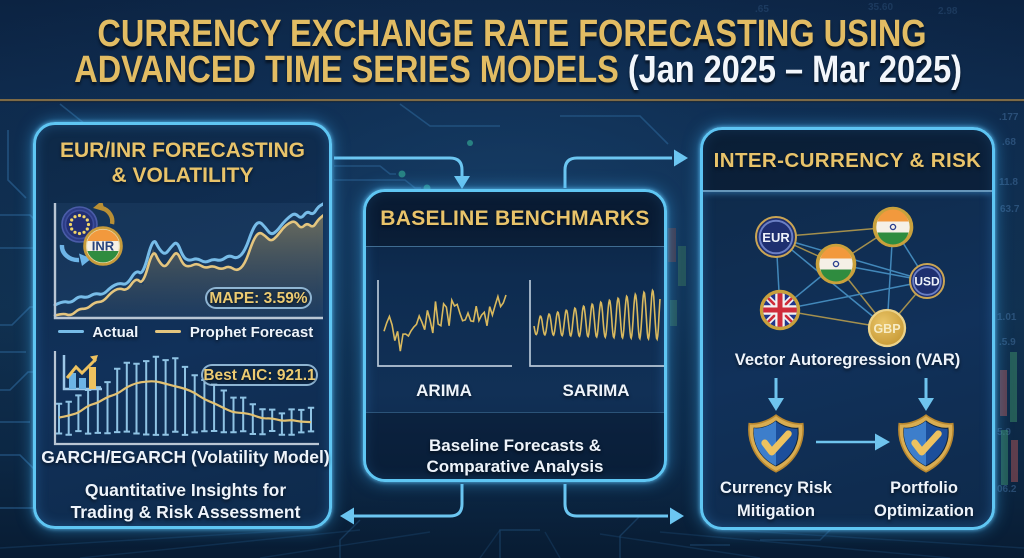 This screenshot has width=1024, height=558. Describe the element at coordinates (927, 282) in the screenshot. I see `svg-text: USD` at that location.